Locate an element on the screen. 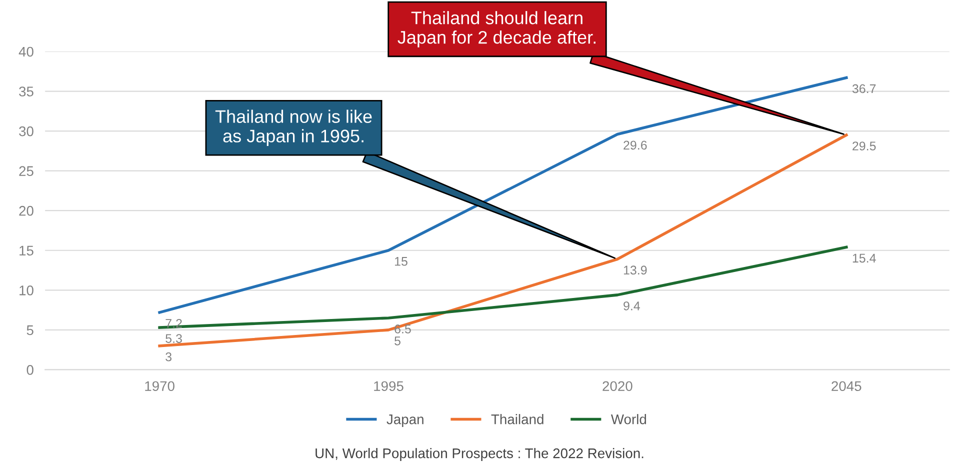  data-label: 15.4 is located at coordinates (864, 258).